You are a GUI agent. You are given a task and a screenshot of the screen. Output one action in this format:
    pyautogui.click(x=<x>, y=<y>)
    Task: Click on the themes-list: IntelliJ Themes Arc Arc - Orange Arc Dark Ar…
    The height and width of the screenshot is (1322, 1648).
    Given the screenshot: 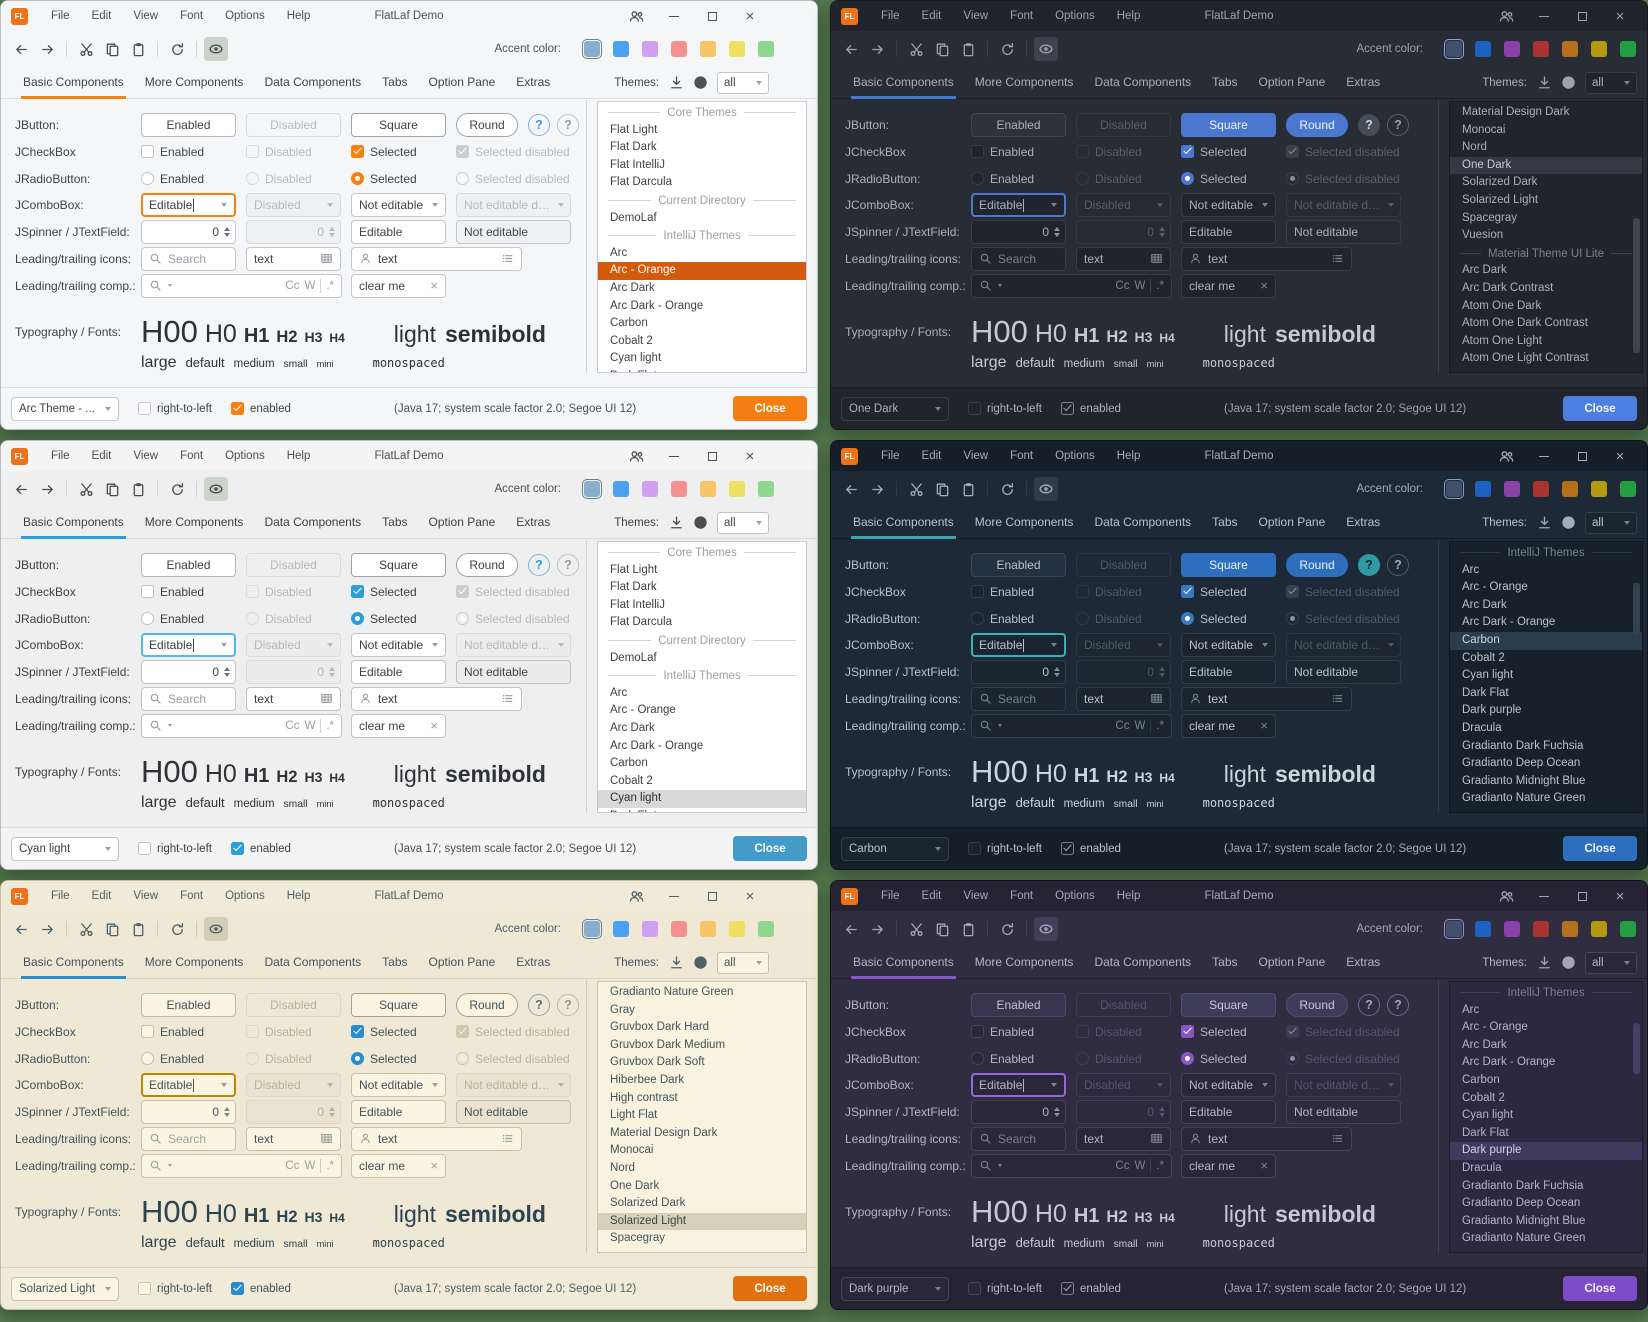 What is the action you would take?
    pyautogui.click(x=1546, y=677)
    